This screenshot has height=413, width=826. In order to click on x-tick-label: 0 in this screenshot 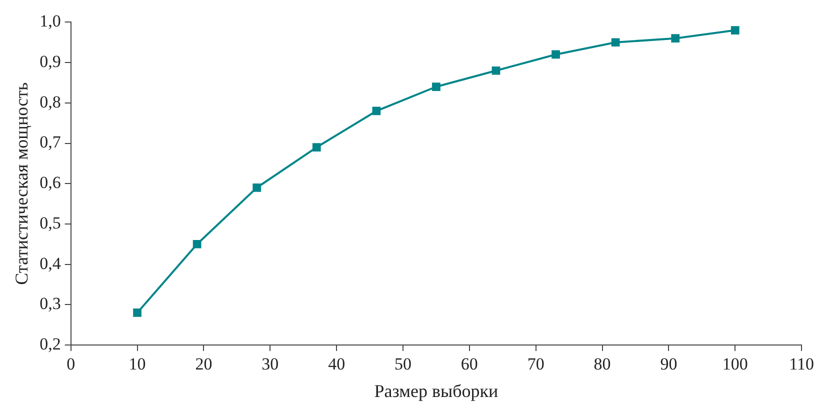, I will do `click(71, 364)`.